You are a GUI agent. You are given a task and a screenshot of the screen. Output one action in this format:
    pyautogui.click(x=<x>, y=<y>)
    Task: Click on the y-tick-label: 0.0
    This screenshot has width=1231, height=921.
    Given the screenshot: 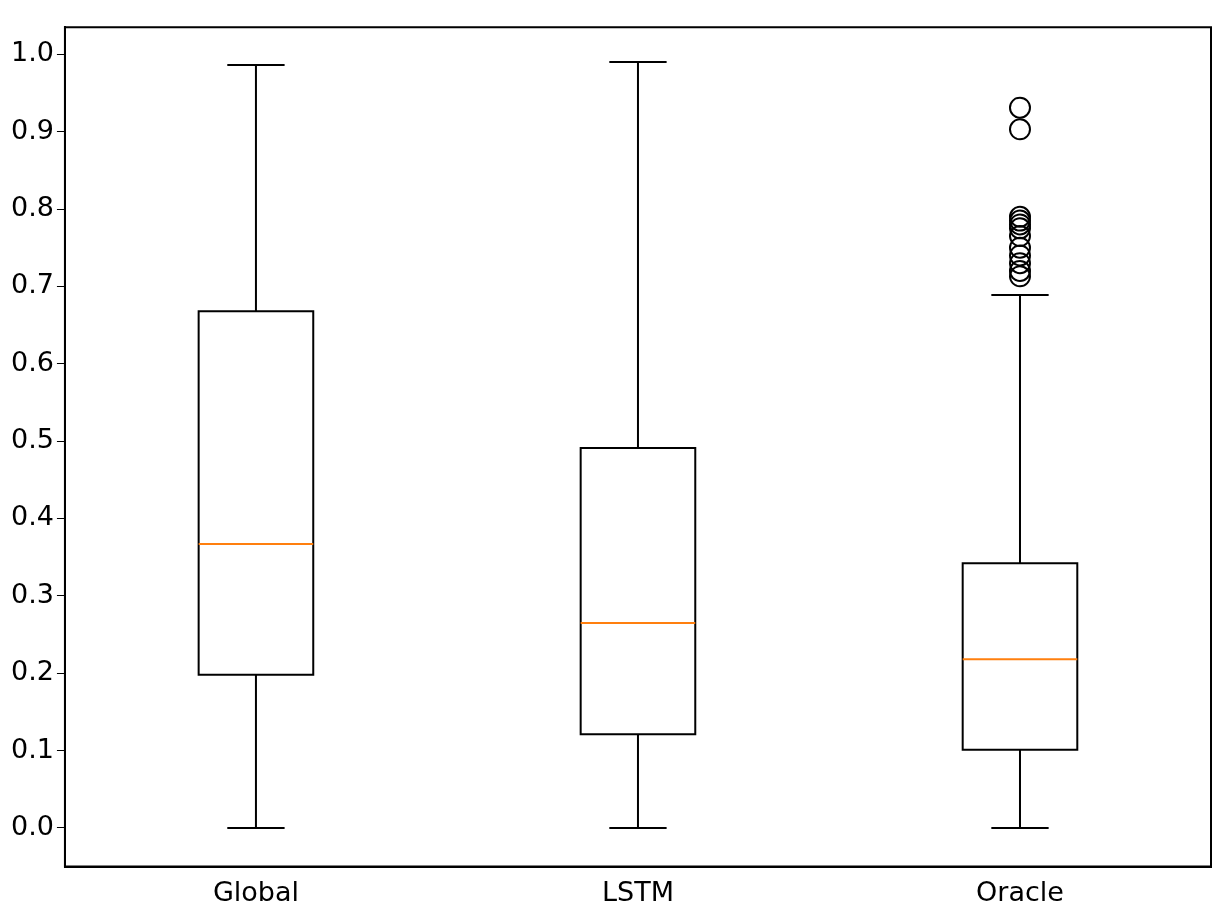 What is the action you would take?
    pyautogui.click(x=32, y=825)
    